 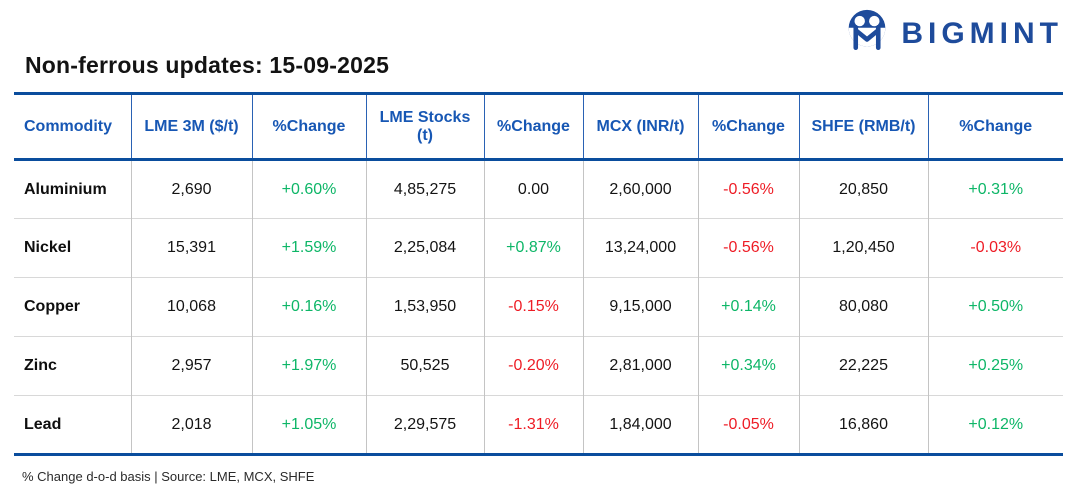 I want to click on commodity-name: Lead, so click(x=73, y=425).